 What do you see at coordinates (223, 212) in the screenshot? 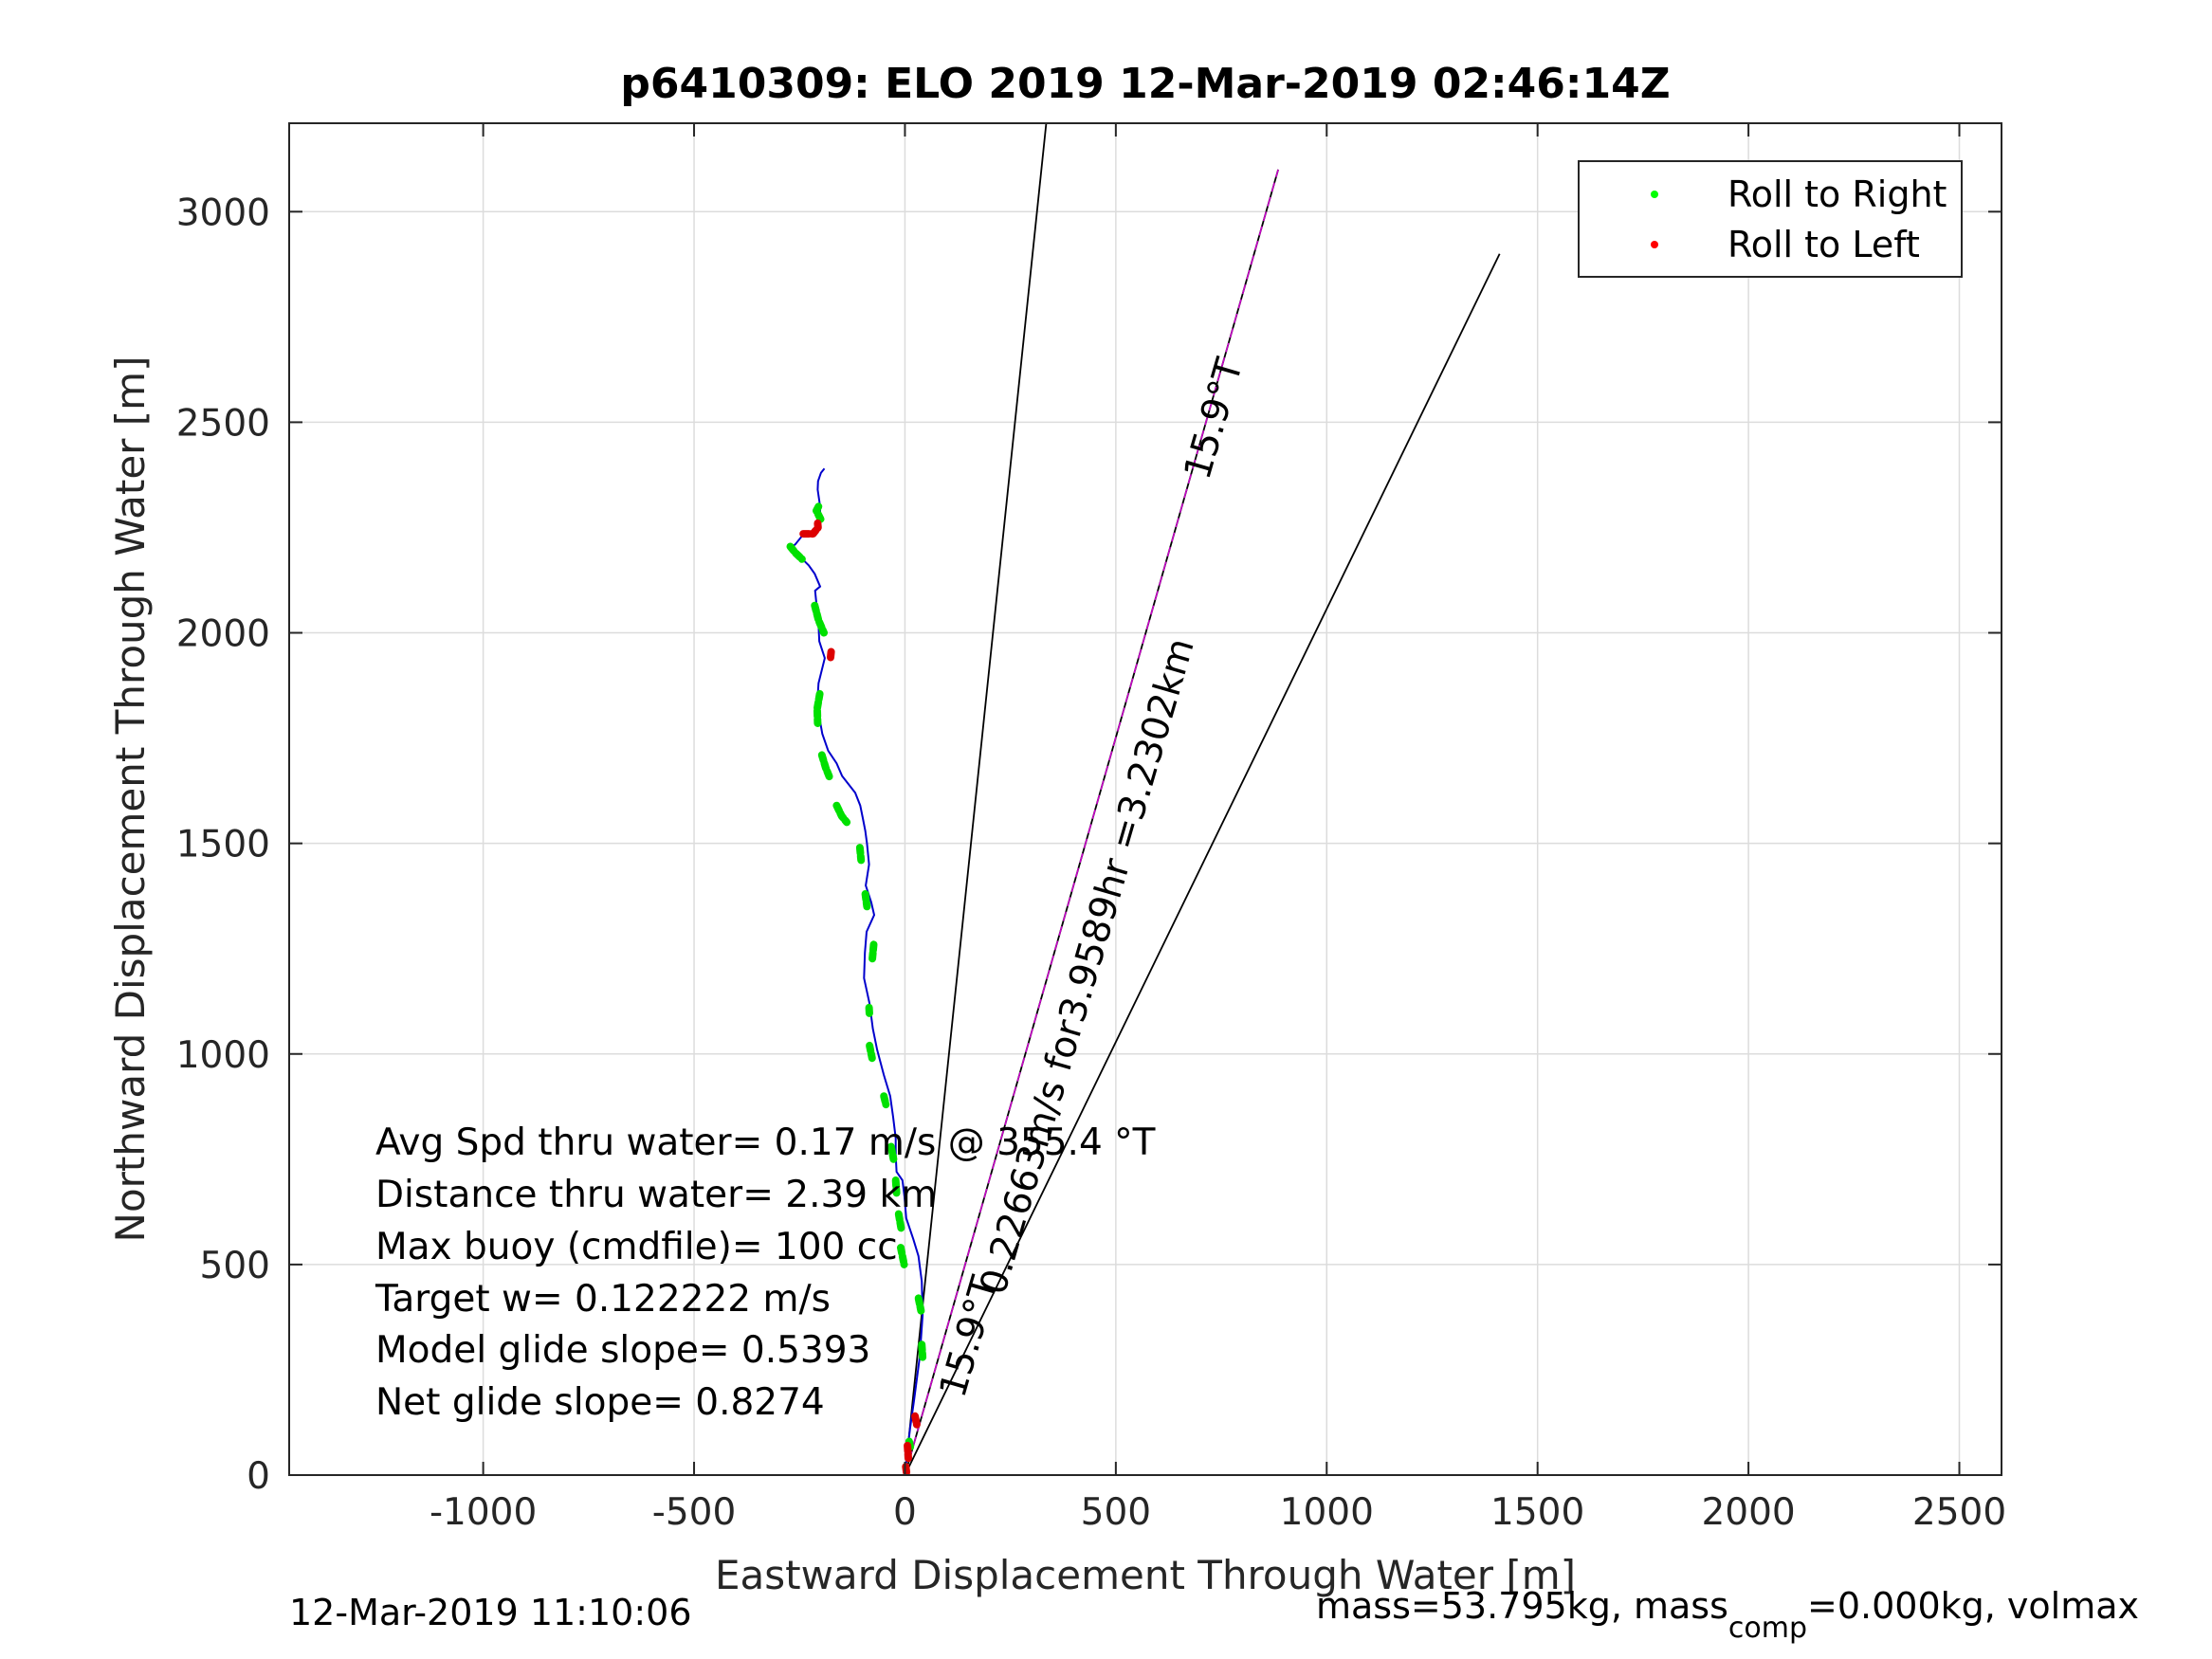
I see `y-tick-label: 3000` at bounding box center [223, 212].